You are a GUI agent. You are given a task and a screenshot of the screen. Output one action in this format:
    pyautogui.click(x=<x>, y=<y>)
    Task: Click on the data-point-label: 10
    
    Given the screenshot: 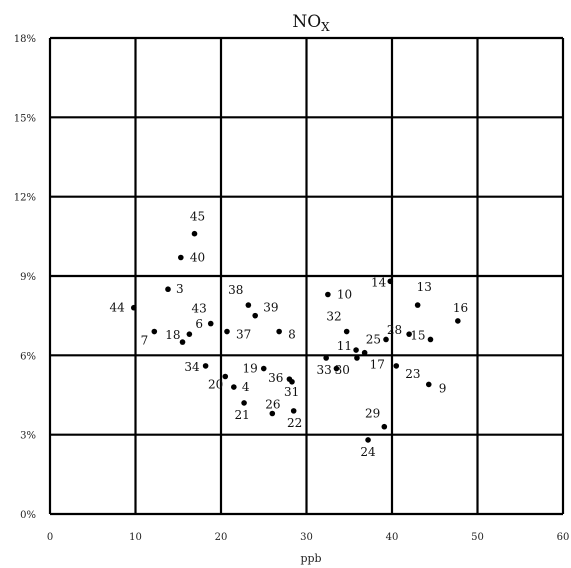 What is the action you would take?
    pyautogui.click(x=344, y=295)
    